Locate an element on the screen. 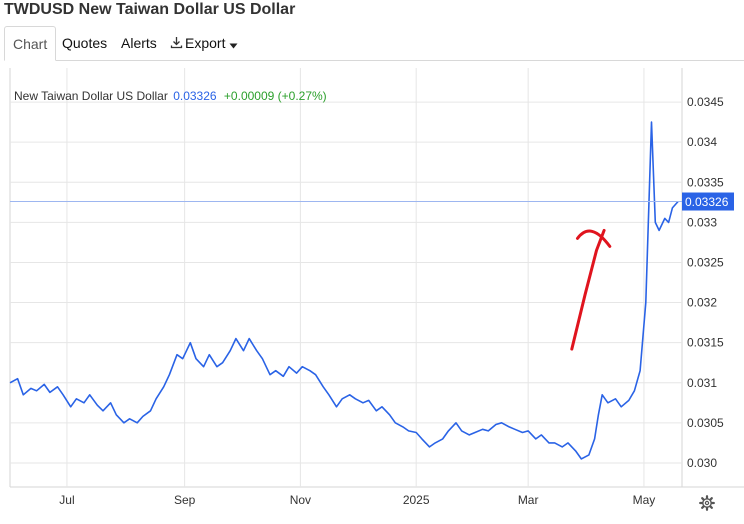 This screenshot has width=744, height=524. annotation-arrow-head is located at coordinates (594, 238).